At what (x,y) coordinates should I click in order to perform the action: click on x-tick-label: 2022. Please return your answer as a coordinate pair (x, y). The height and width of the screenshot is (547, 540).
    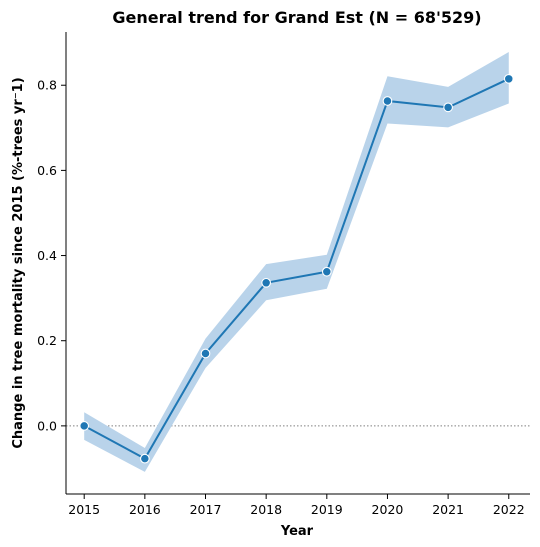
    Looking at the image, I should click on (509, 509).